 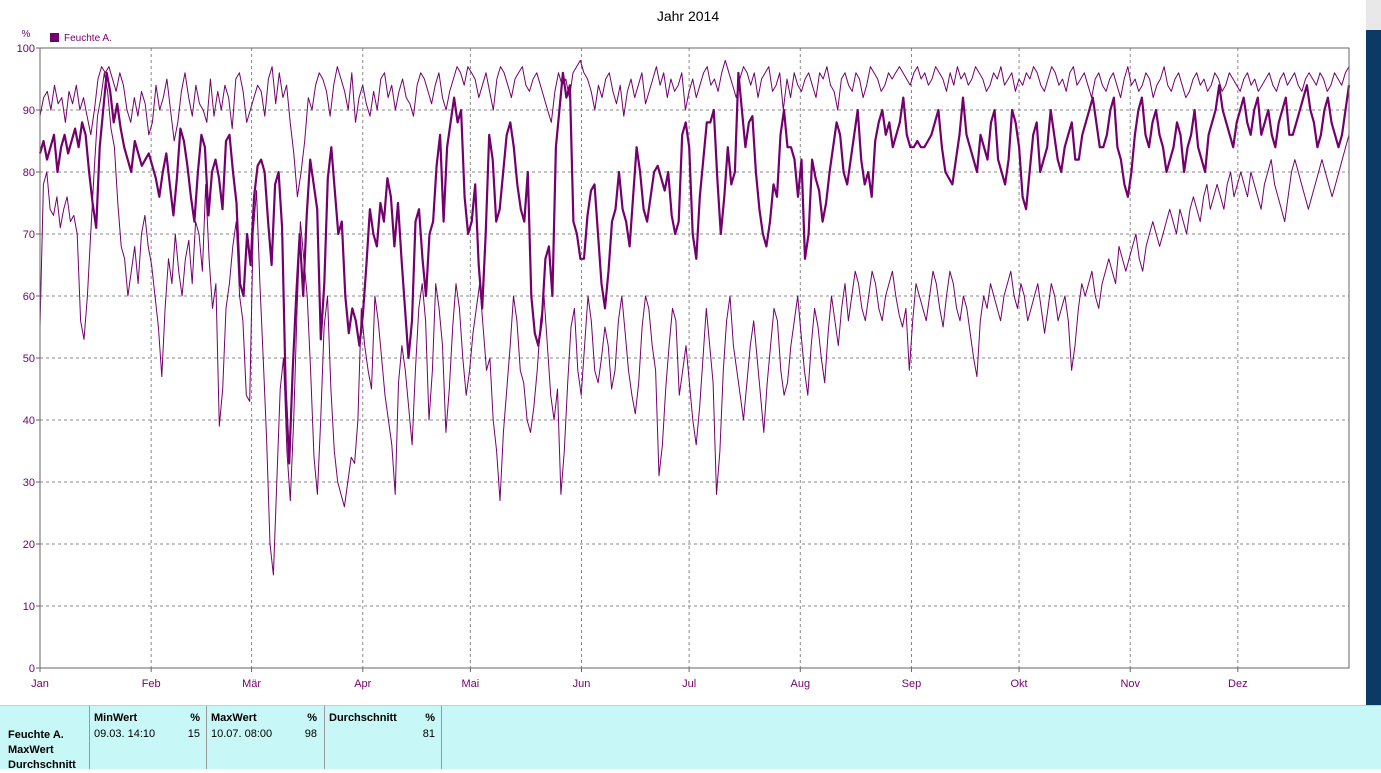 What do you see at coordinates (234, 718) in the screenshot?
I see `stats-col-header: MaxWert` at bounding box center [234, 718].